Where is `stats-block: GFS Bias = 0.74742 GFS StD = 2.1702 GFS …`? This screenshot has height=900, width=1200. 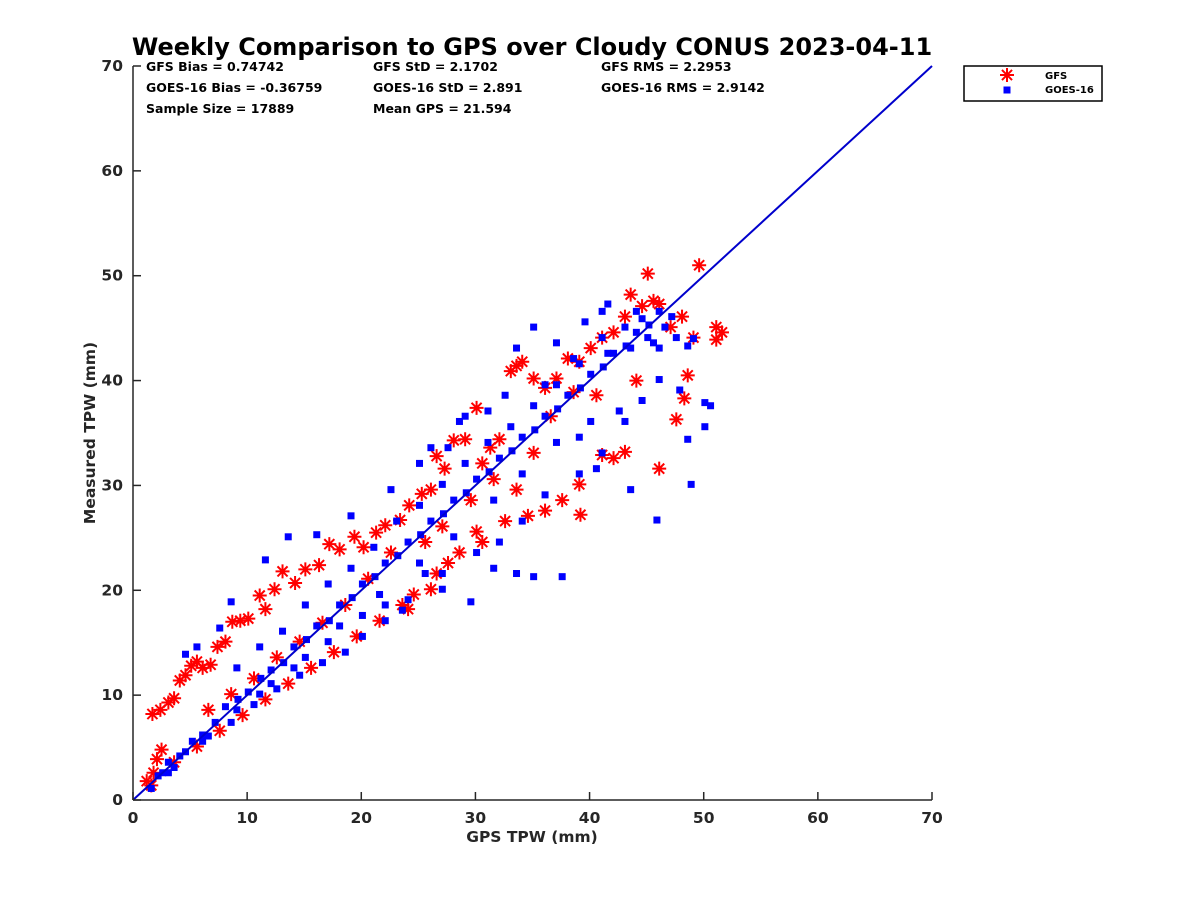 stats-block: GFS Bias = 0.74742 GFS StD = 2.1702 GFS … is located at coordinates (455, 87).